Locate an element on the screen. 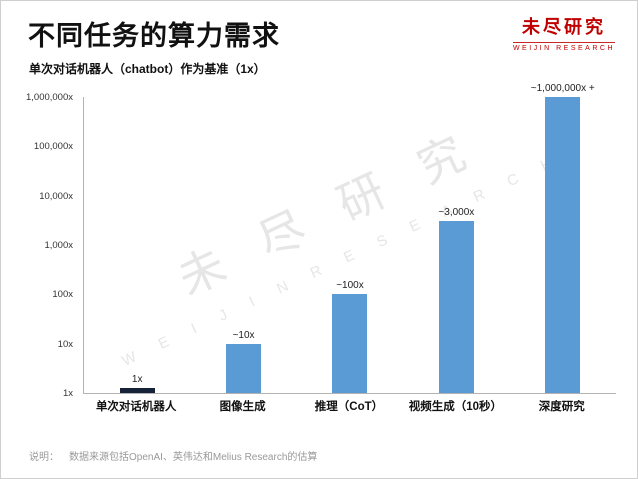 Image resolution: width=638 pixels, height=479 pixels. x-axis: 单次对话机器人 图像生成 推理（CoT） 视频生成（10秒） 深度研究 is located at coordinates (349, 406).